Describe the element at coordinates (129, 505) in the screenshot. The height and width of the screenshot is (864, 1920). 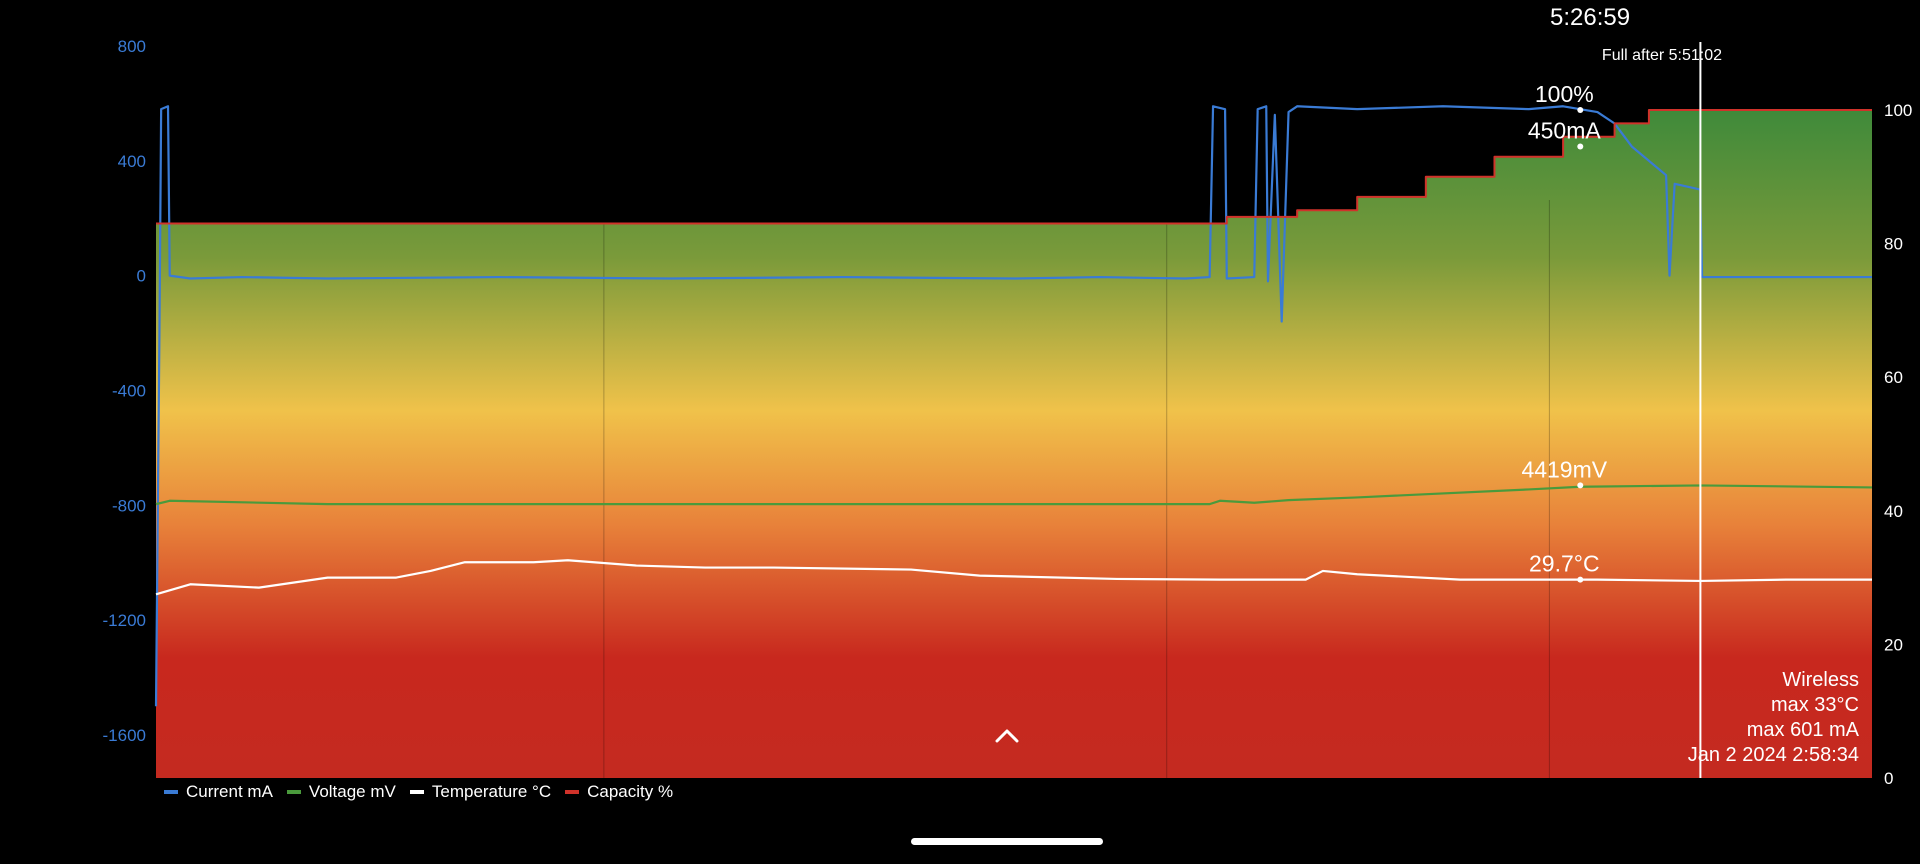
I see `left-axis-tick-label: -800` at that location.